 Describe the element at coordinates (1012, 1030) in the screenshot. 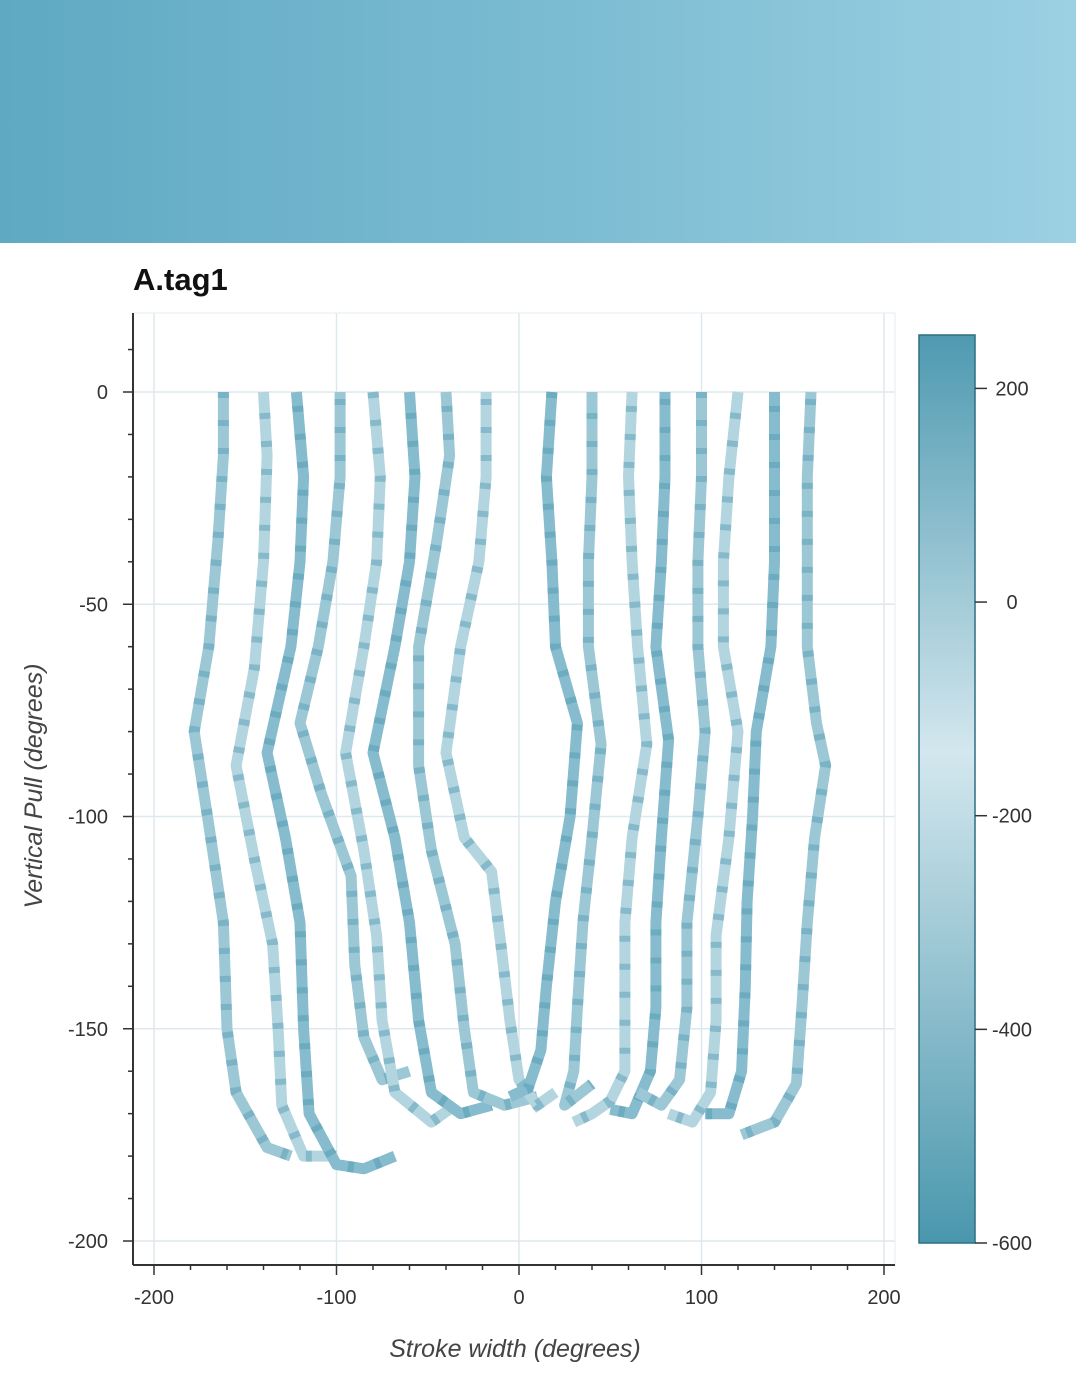

I see `colorbar-tick-label: -400` at that location.